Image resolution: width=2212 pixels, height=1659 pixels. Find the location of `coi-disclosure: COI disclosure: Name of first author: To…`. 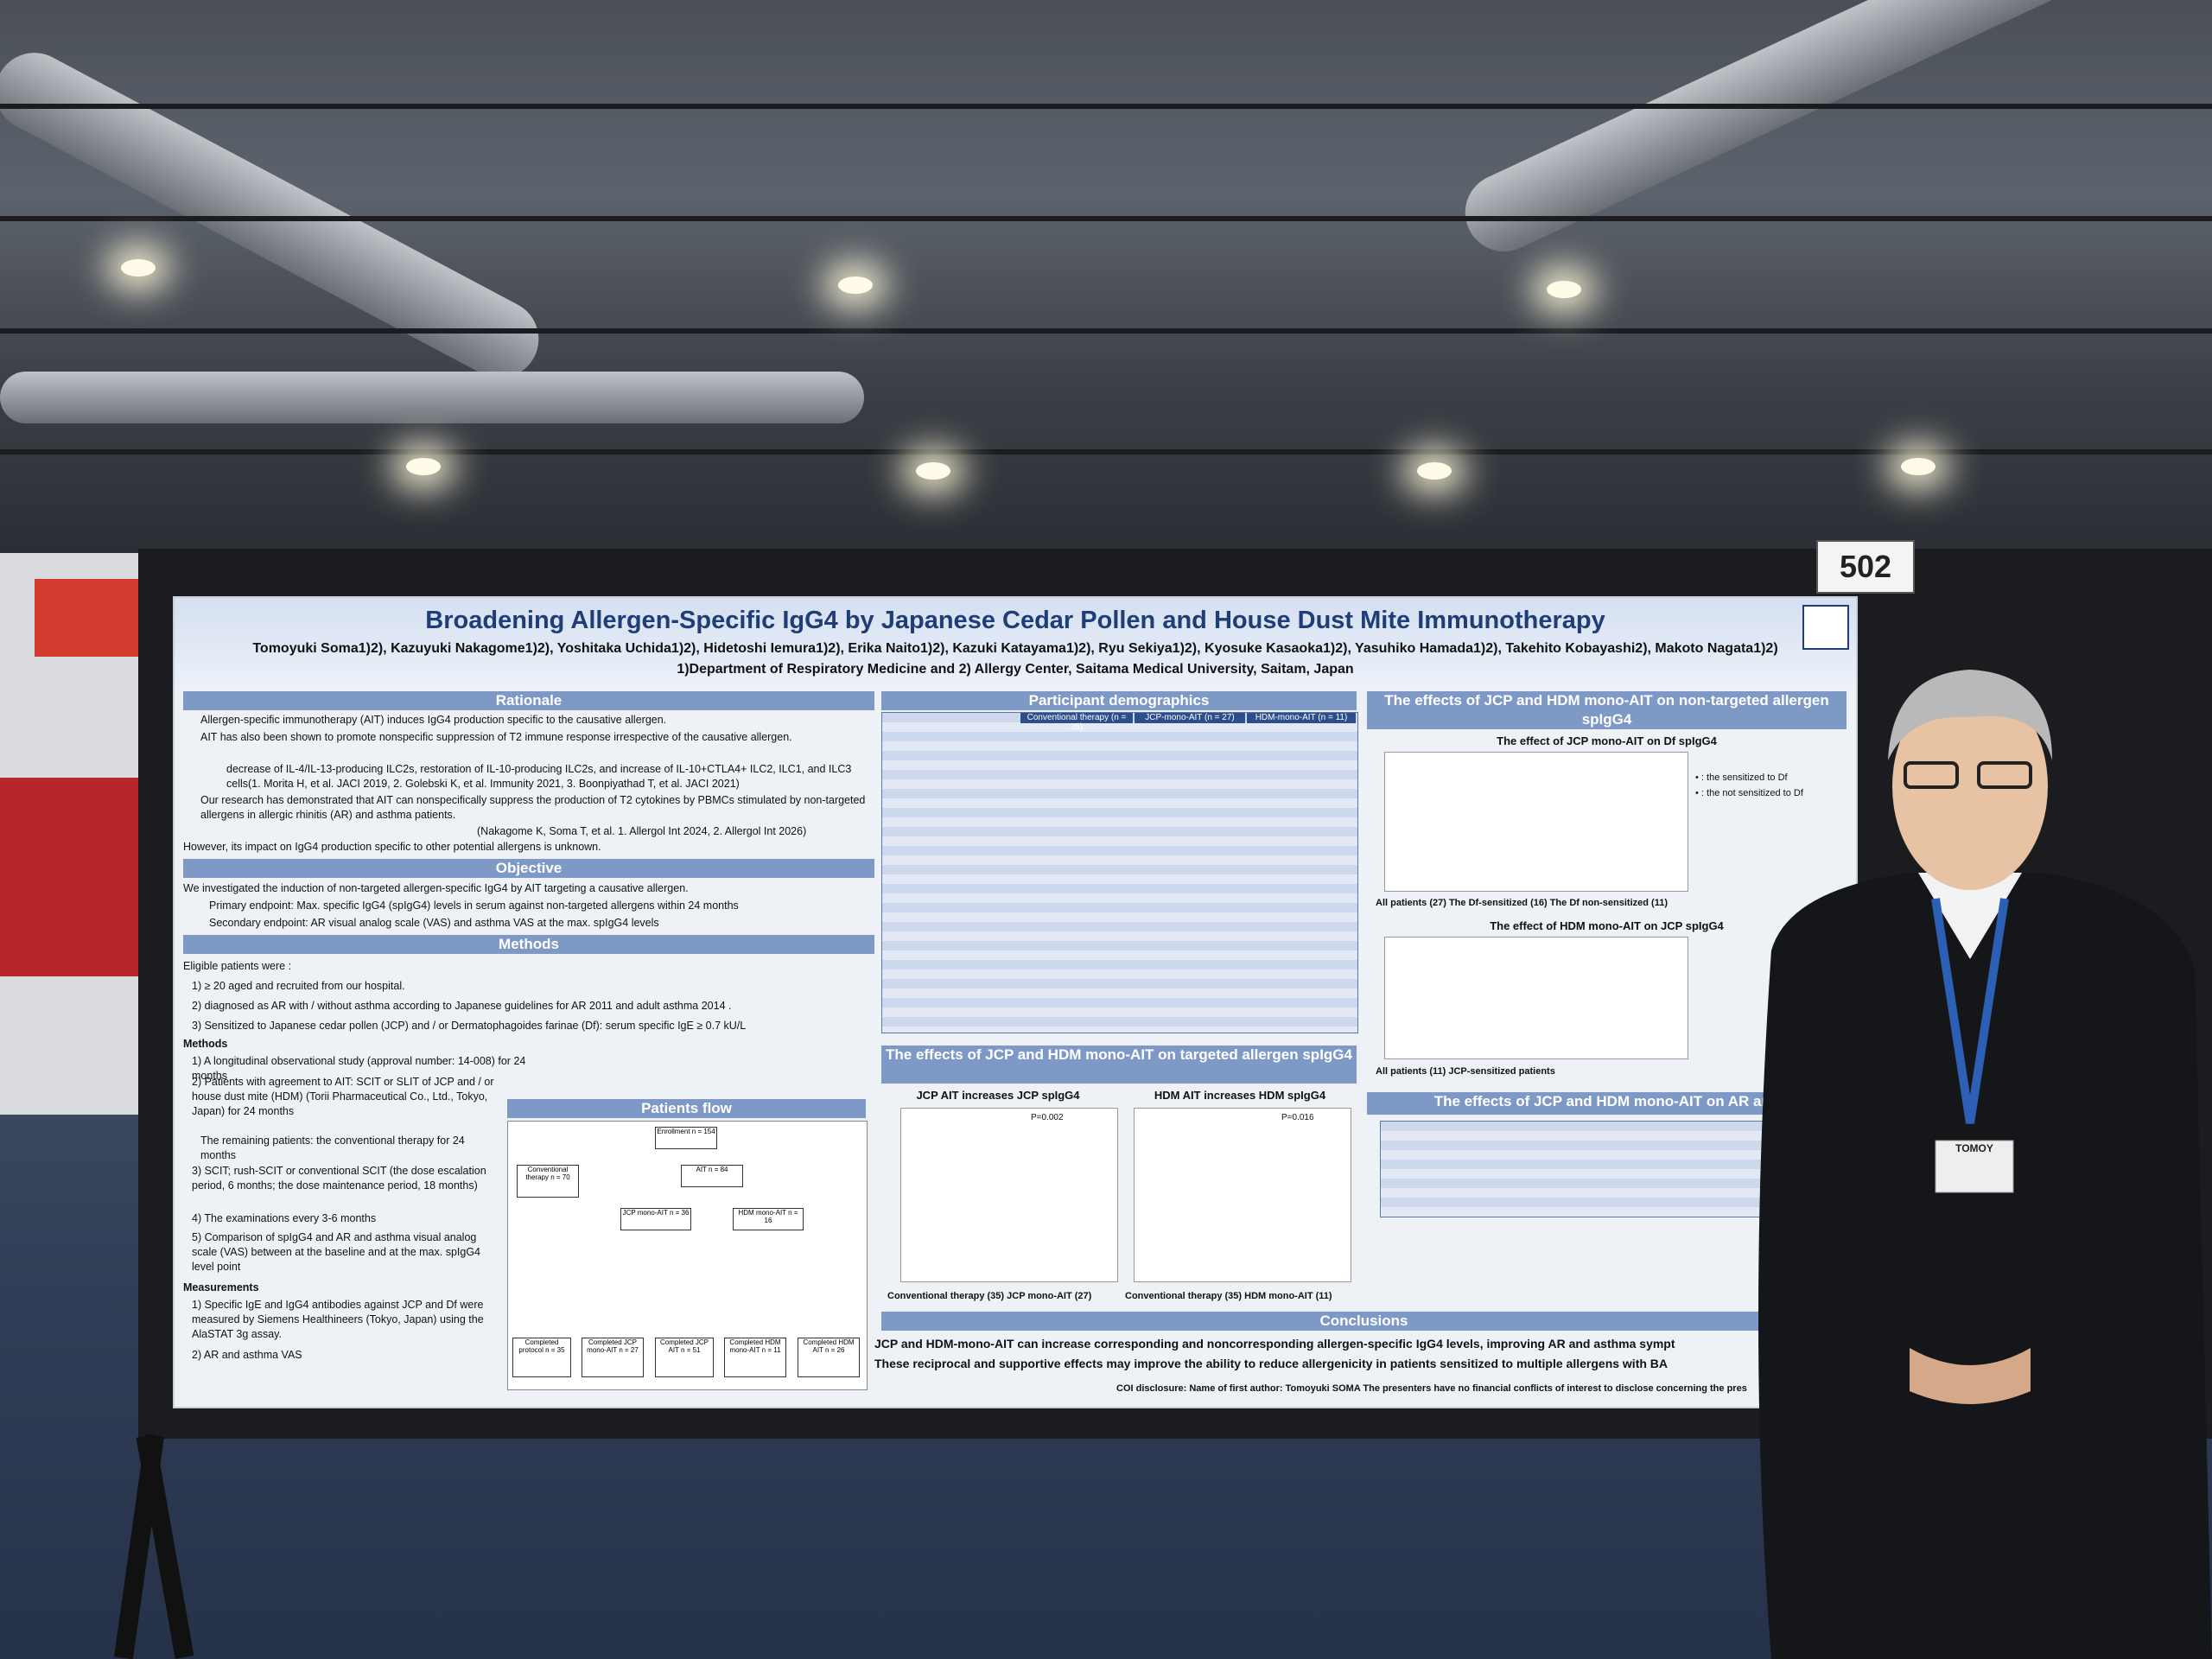

coi-disclosure: COI disclosure: Name of first author: To… is located at coordinates (1431, 1388).